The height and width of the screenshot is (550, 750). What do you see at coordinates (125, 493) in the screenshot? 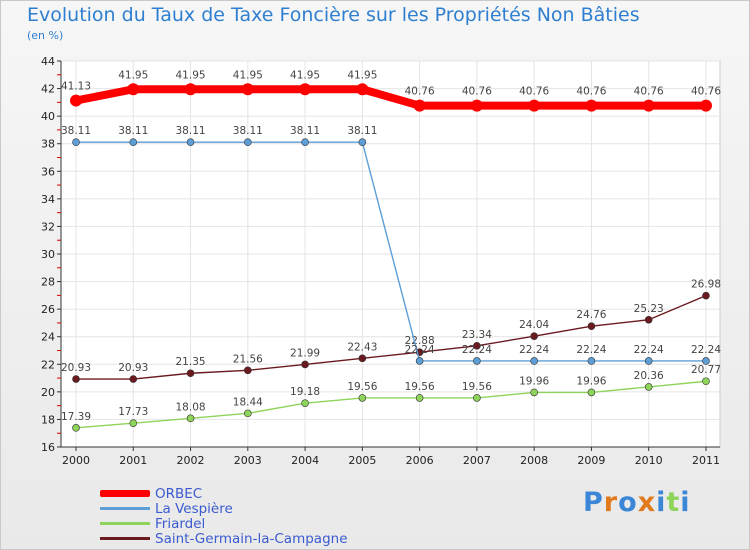
I see `legend-swatch-orbec` at bounding box center [125, 493].